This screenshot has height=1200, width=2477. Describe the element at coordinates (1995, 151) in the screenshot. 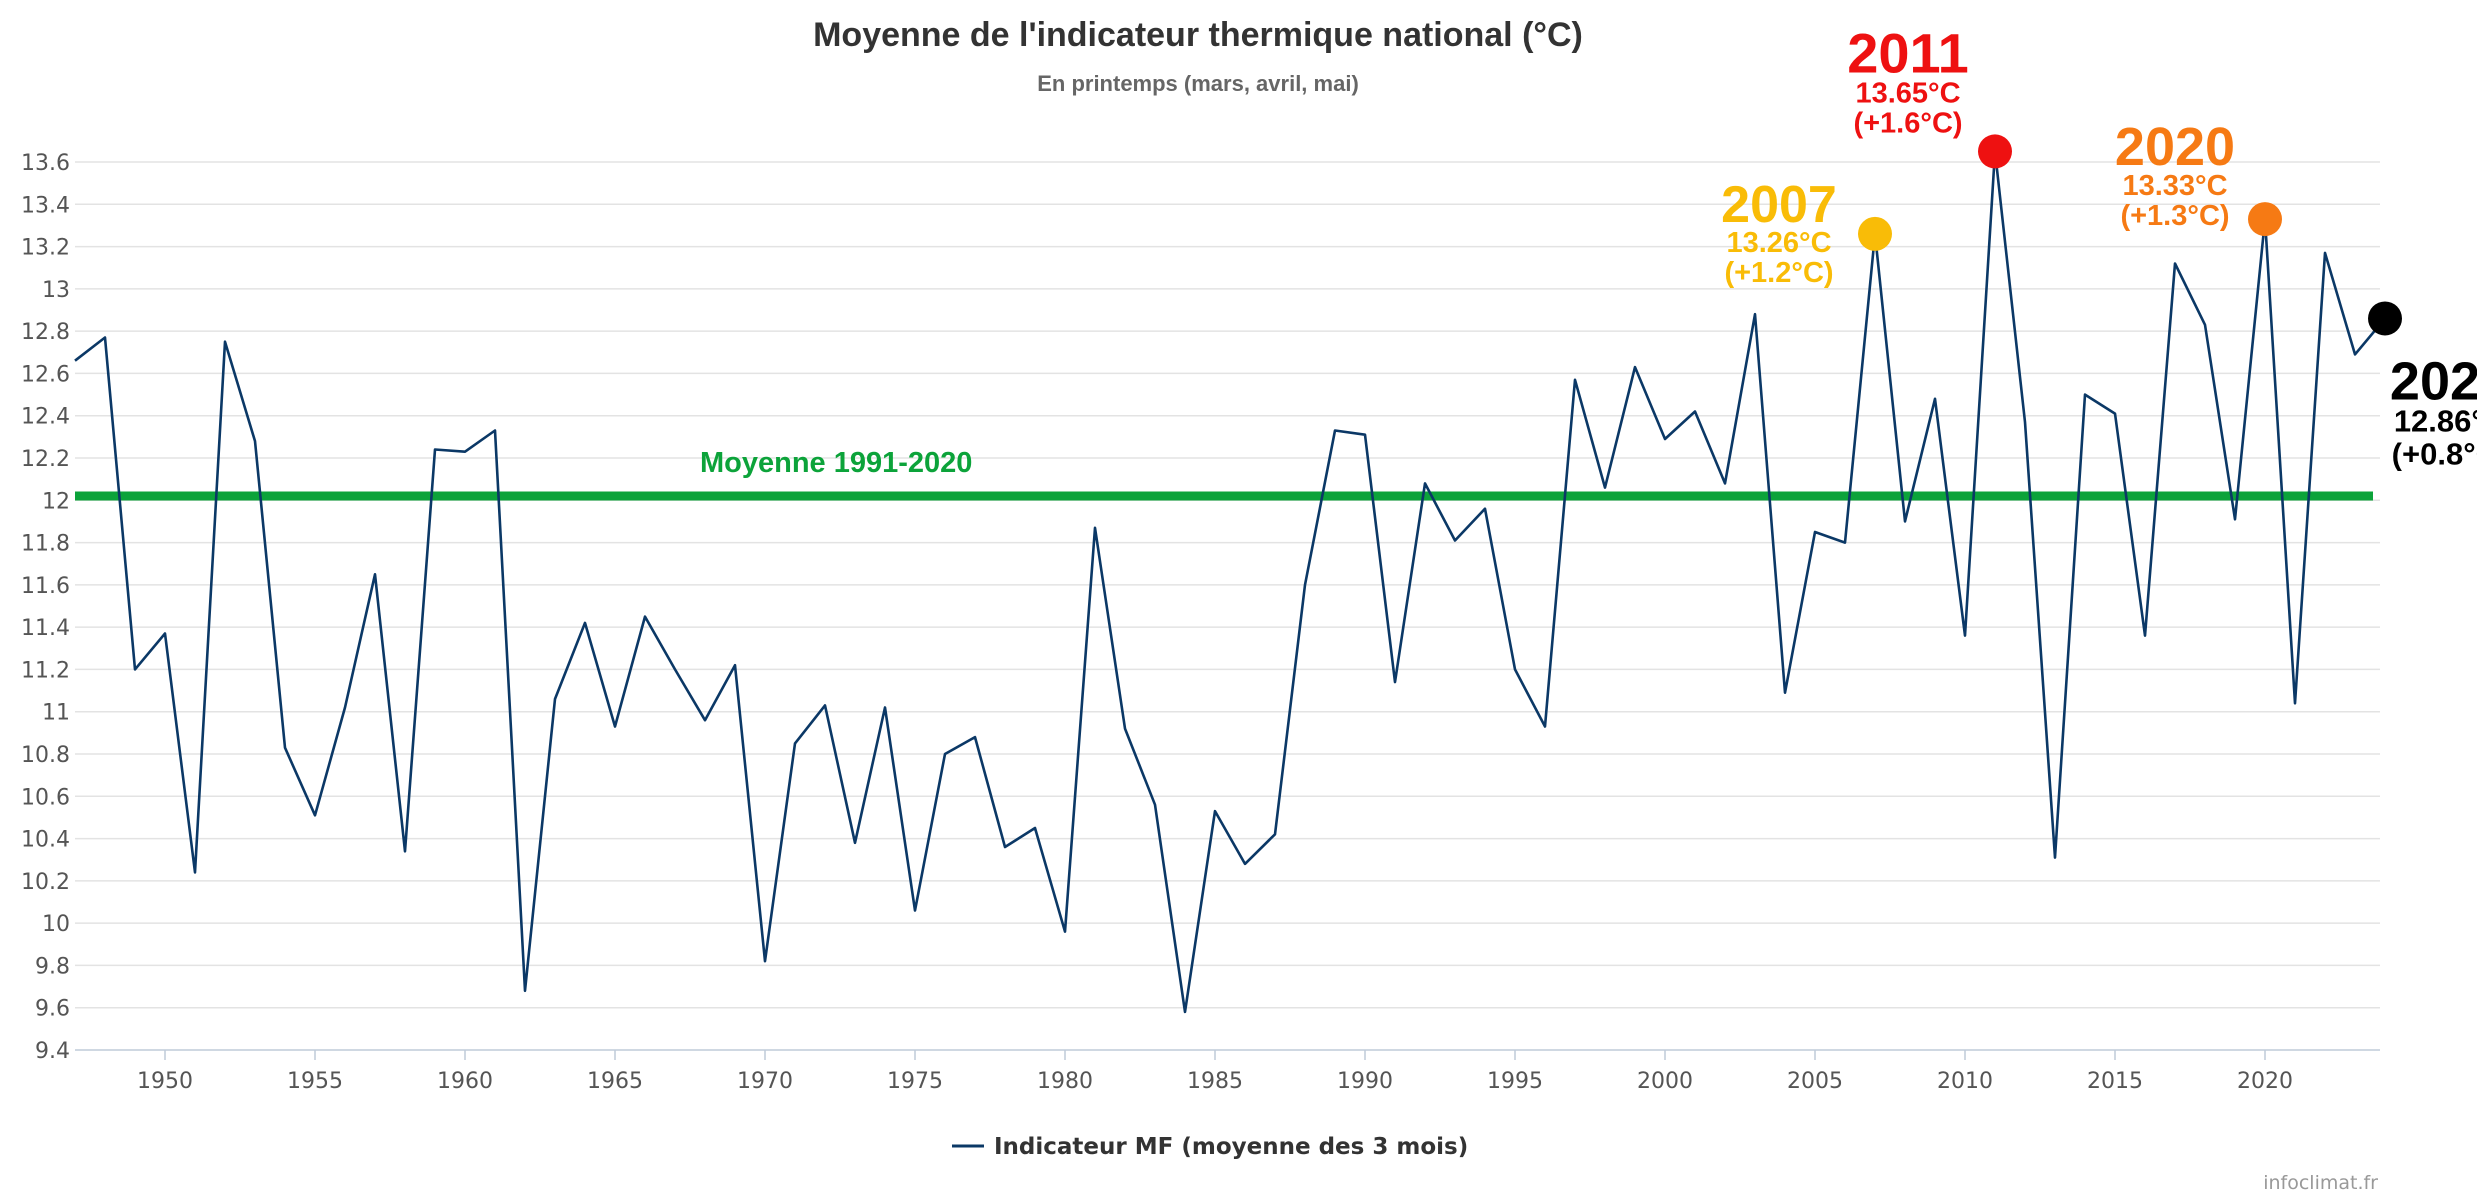

I see `highlight-point-2011` at that location.